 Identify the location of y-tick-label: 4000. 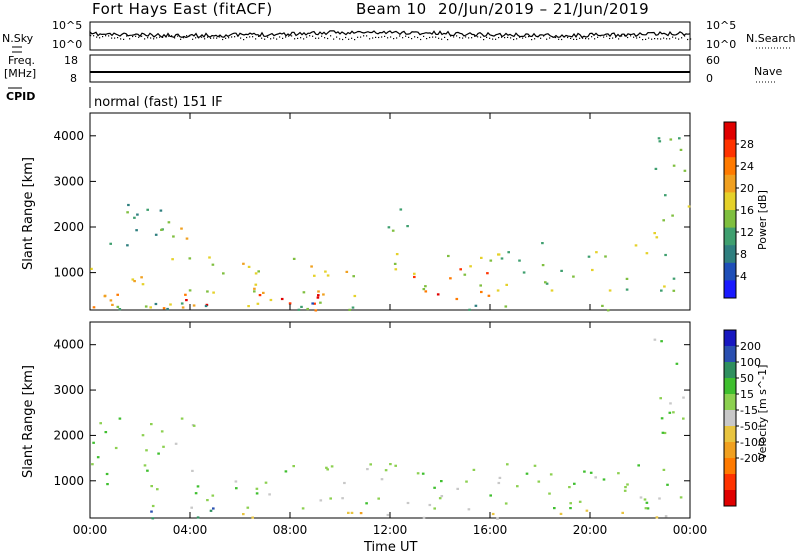
(68, 136).